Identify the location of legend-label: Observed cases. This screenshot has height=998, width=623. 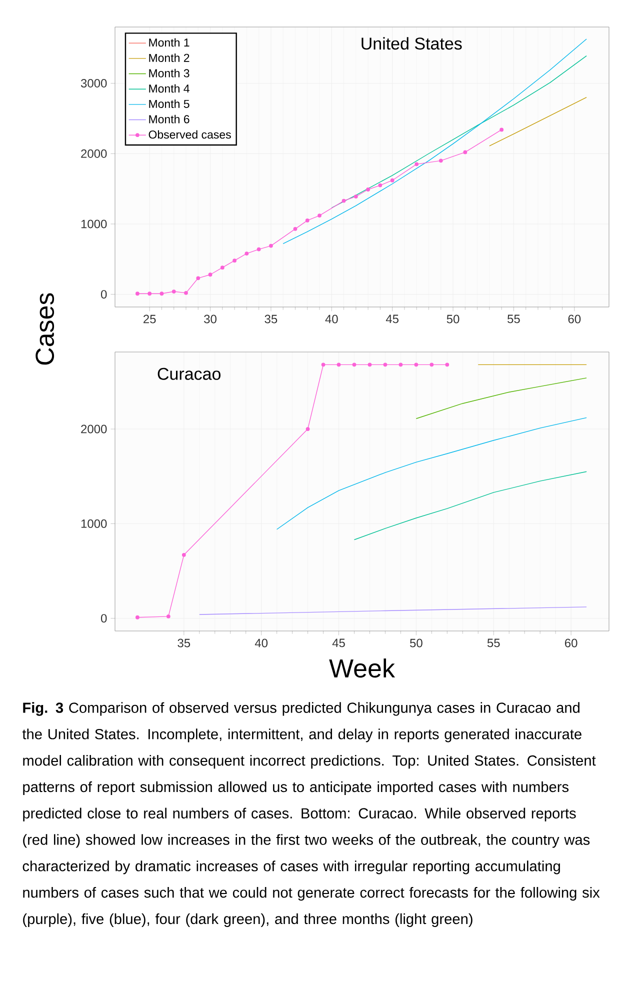
(189, 134).